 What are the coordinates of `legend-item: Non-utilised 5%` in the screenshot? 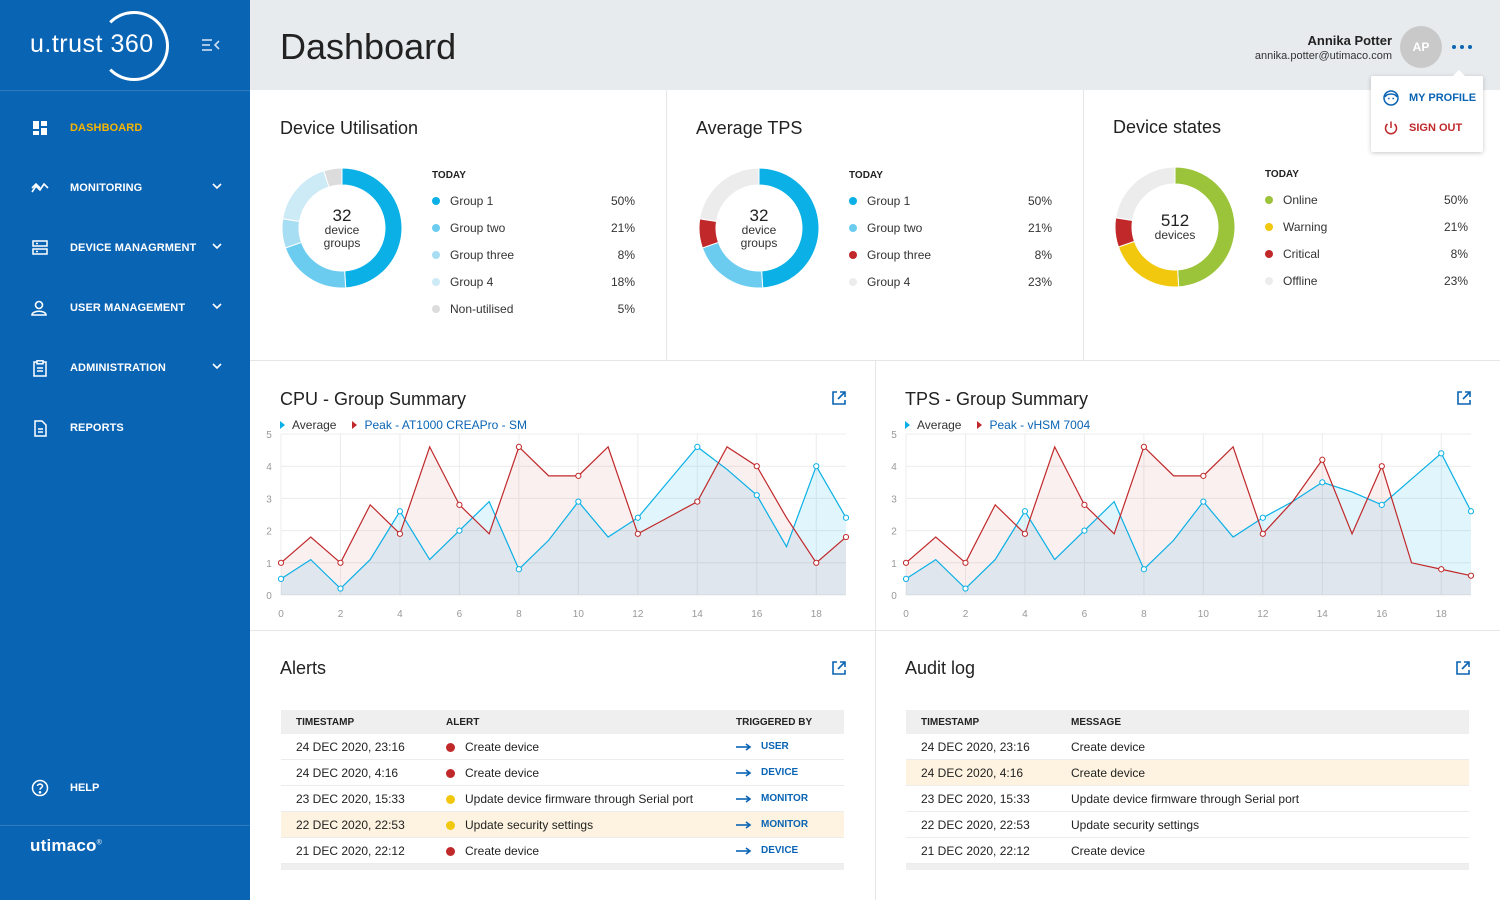 It's located at (533, 309).